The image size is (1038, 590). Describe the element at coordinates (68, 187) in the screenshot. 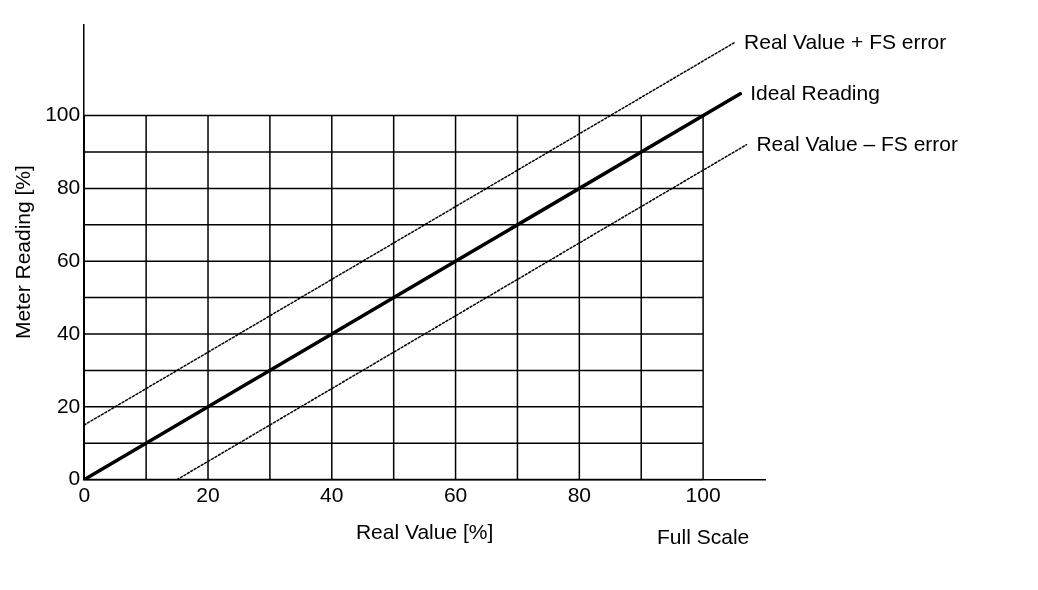

I see `y-tick-label: 80` at that location.